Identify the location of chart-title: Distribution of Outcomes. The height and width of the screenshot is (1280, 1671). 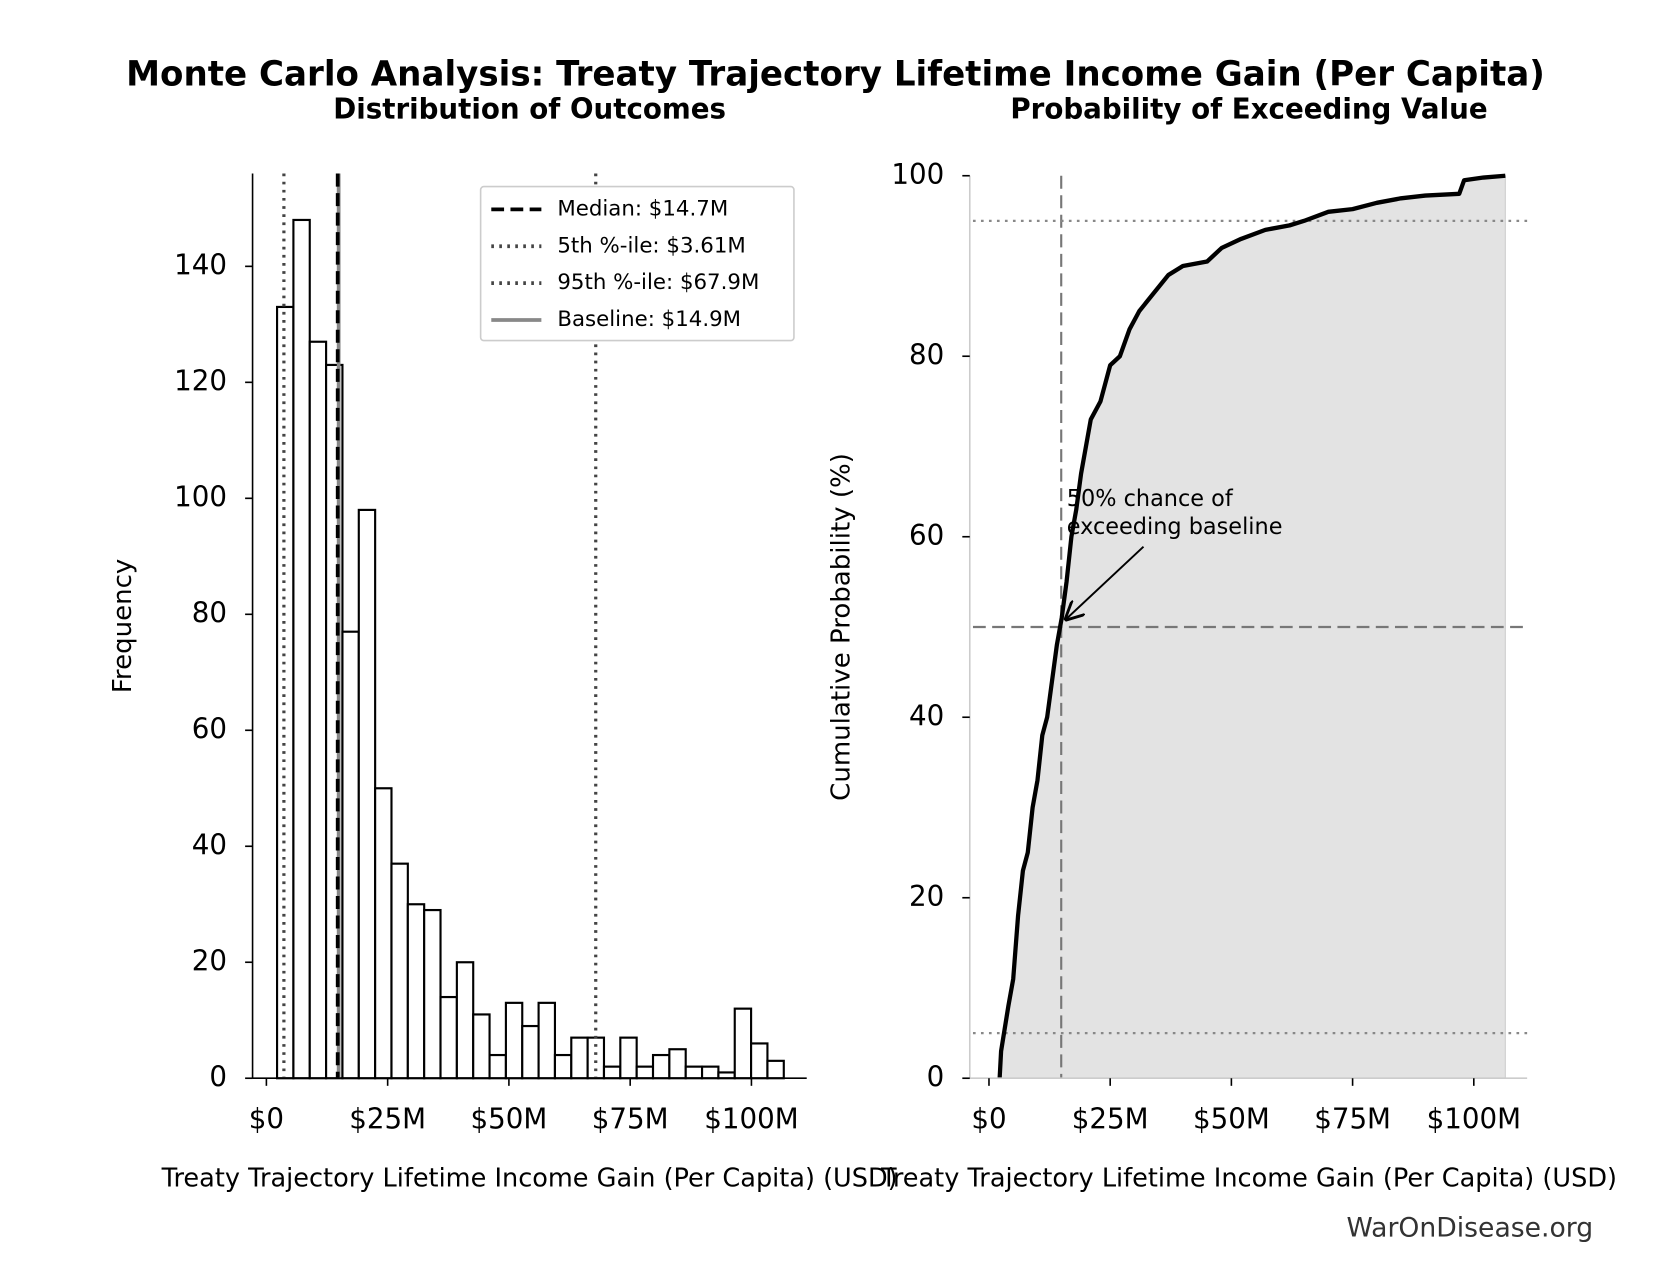
(529, 108).